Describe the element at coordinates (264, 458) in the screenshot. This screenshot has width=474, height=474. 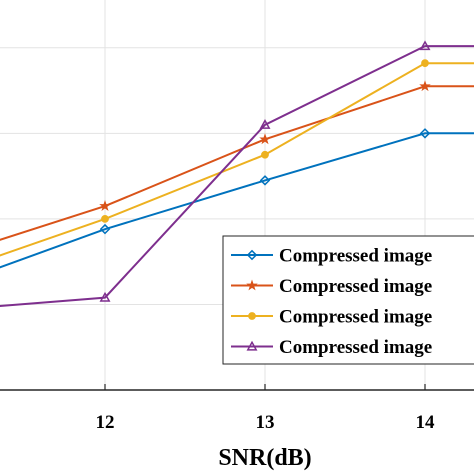
I see `x-axis-title: SNR(dB)` at that location.